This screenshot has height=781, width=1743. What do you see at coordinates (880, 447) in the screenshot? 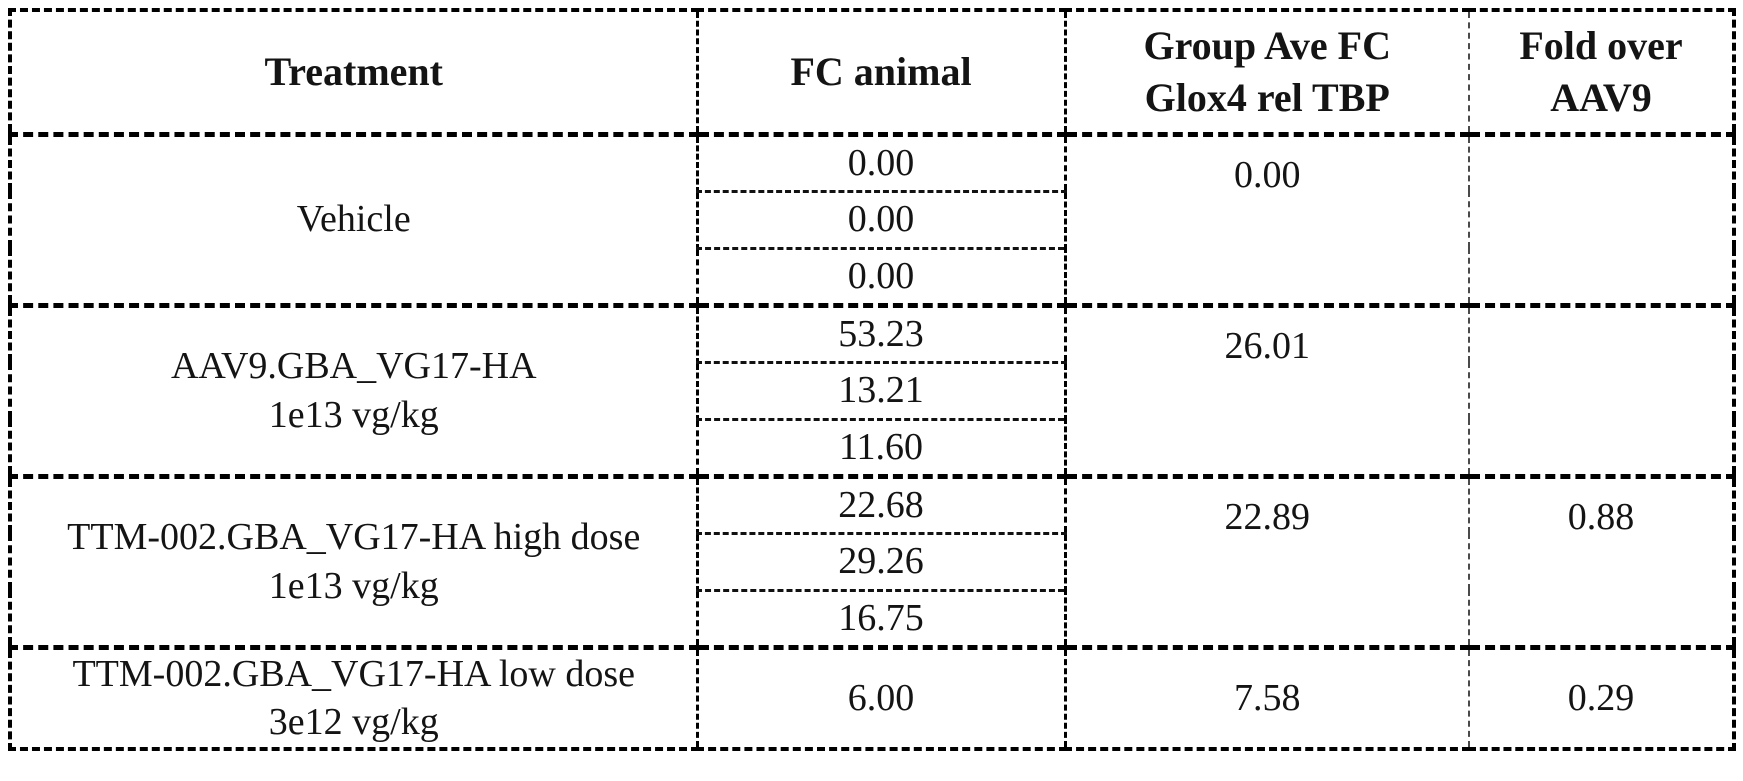
I see `fc-value-cell: 11.60` at bounding box center [880, 447].